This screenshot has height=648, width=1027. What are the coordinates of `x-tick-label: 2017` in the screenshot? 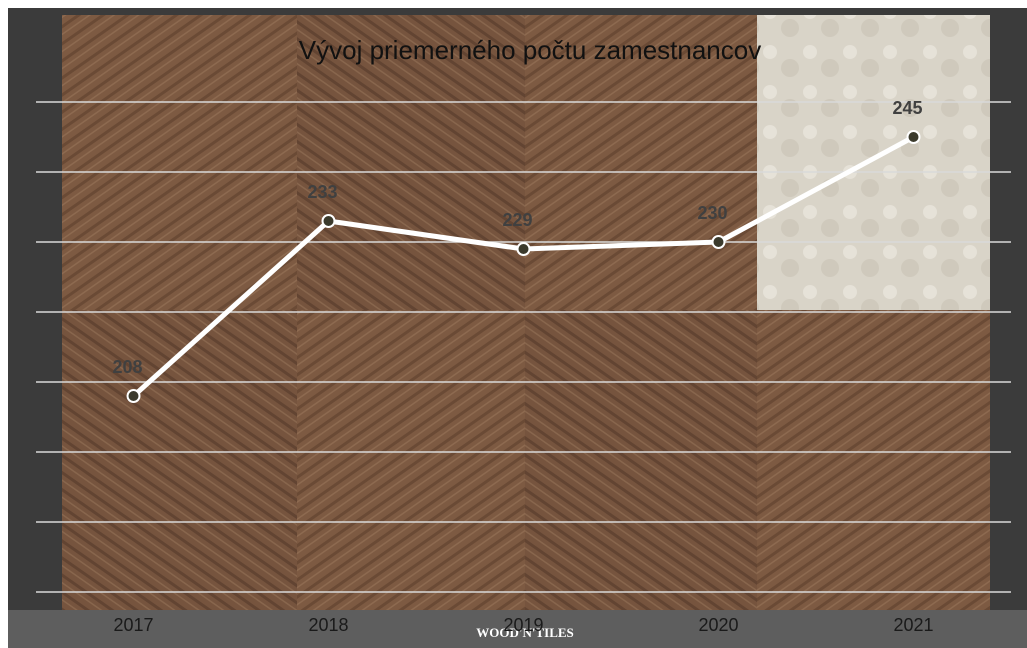 It's located at (133, 625).